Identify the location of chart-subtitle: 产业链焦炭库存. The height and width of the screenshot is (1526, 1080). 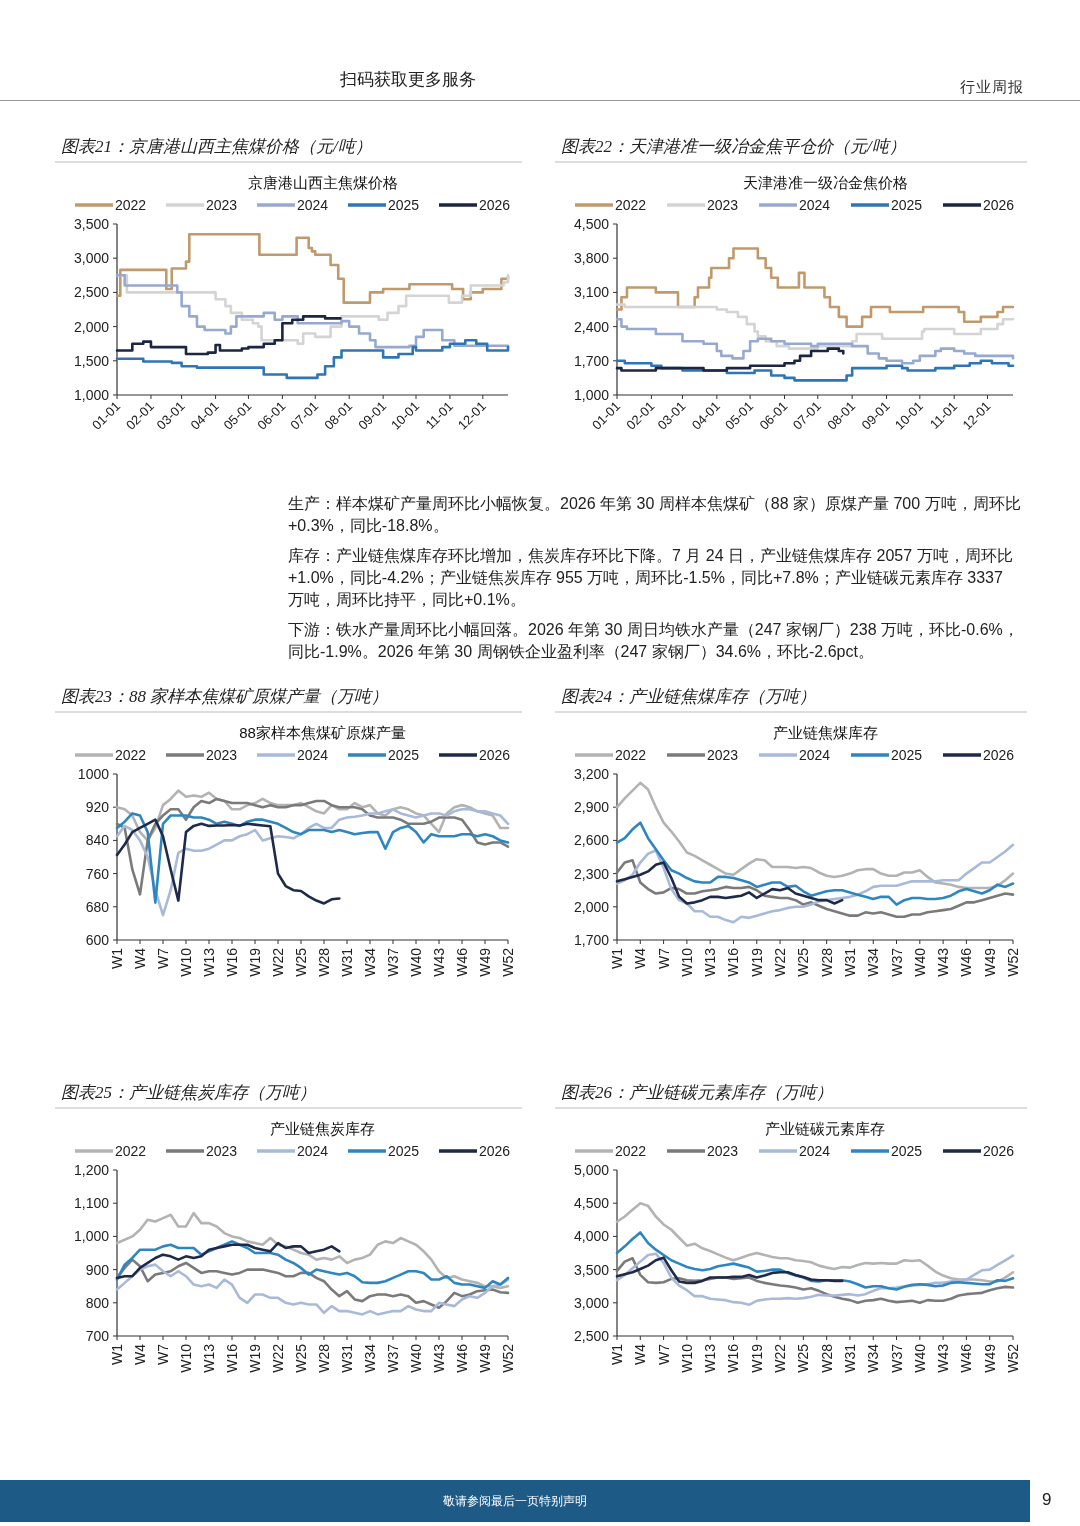
(322, 1128).